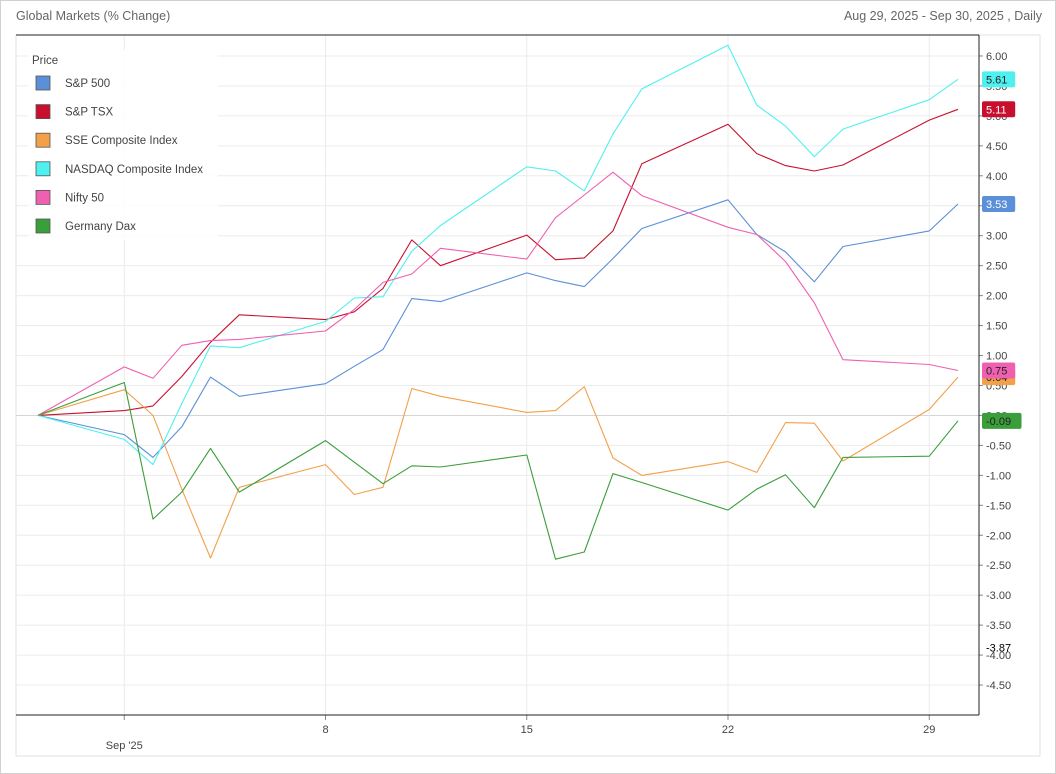 This screenshot has width=1056, height=774. What do you see at coordinates (89, 113) in the screenshot?
I see `legend-item-label: S&P TSX` at bounding box center [89, 113].